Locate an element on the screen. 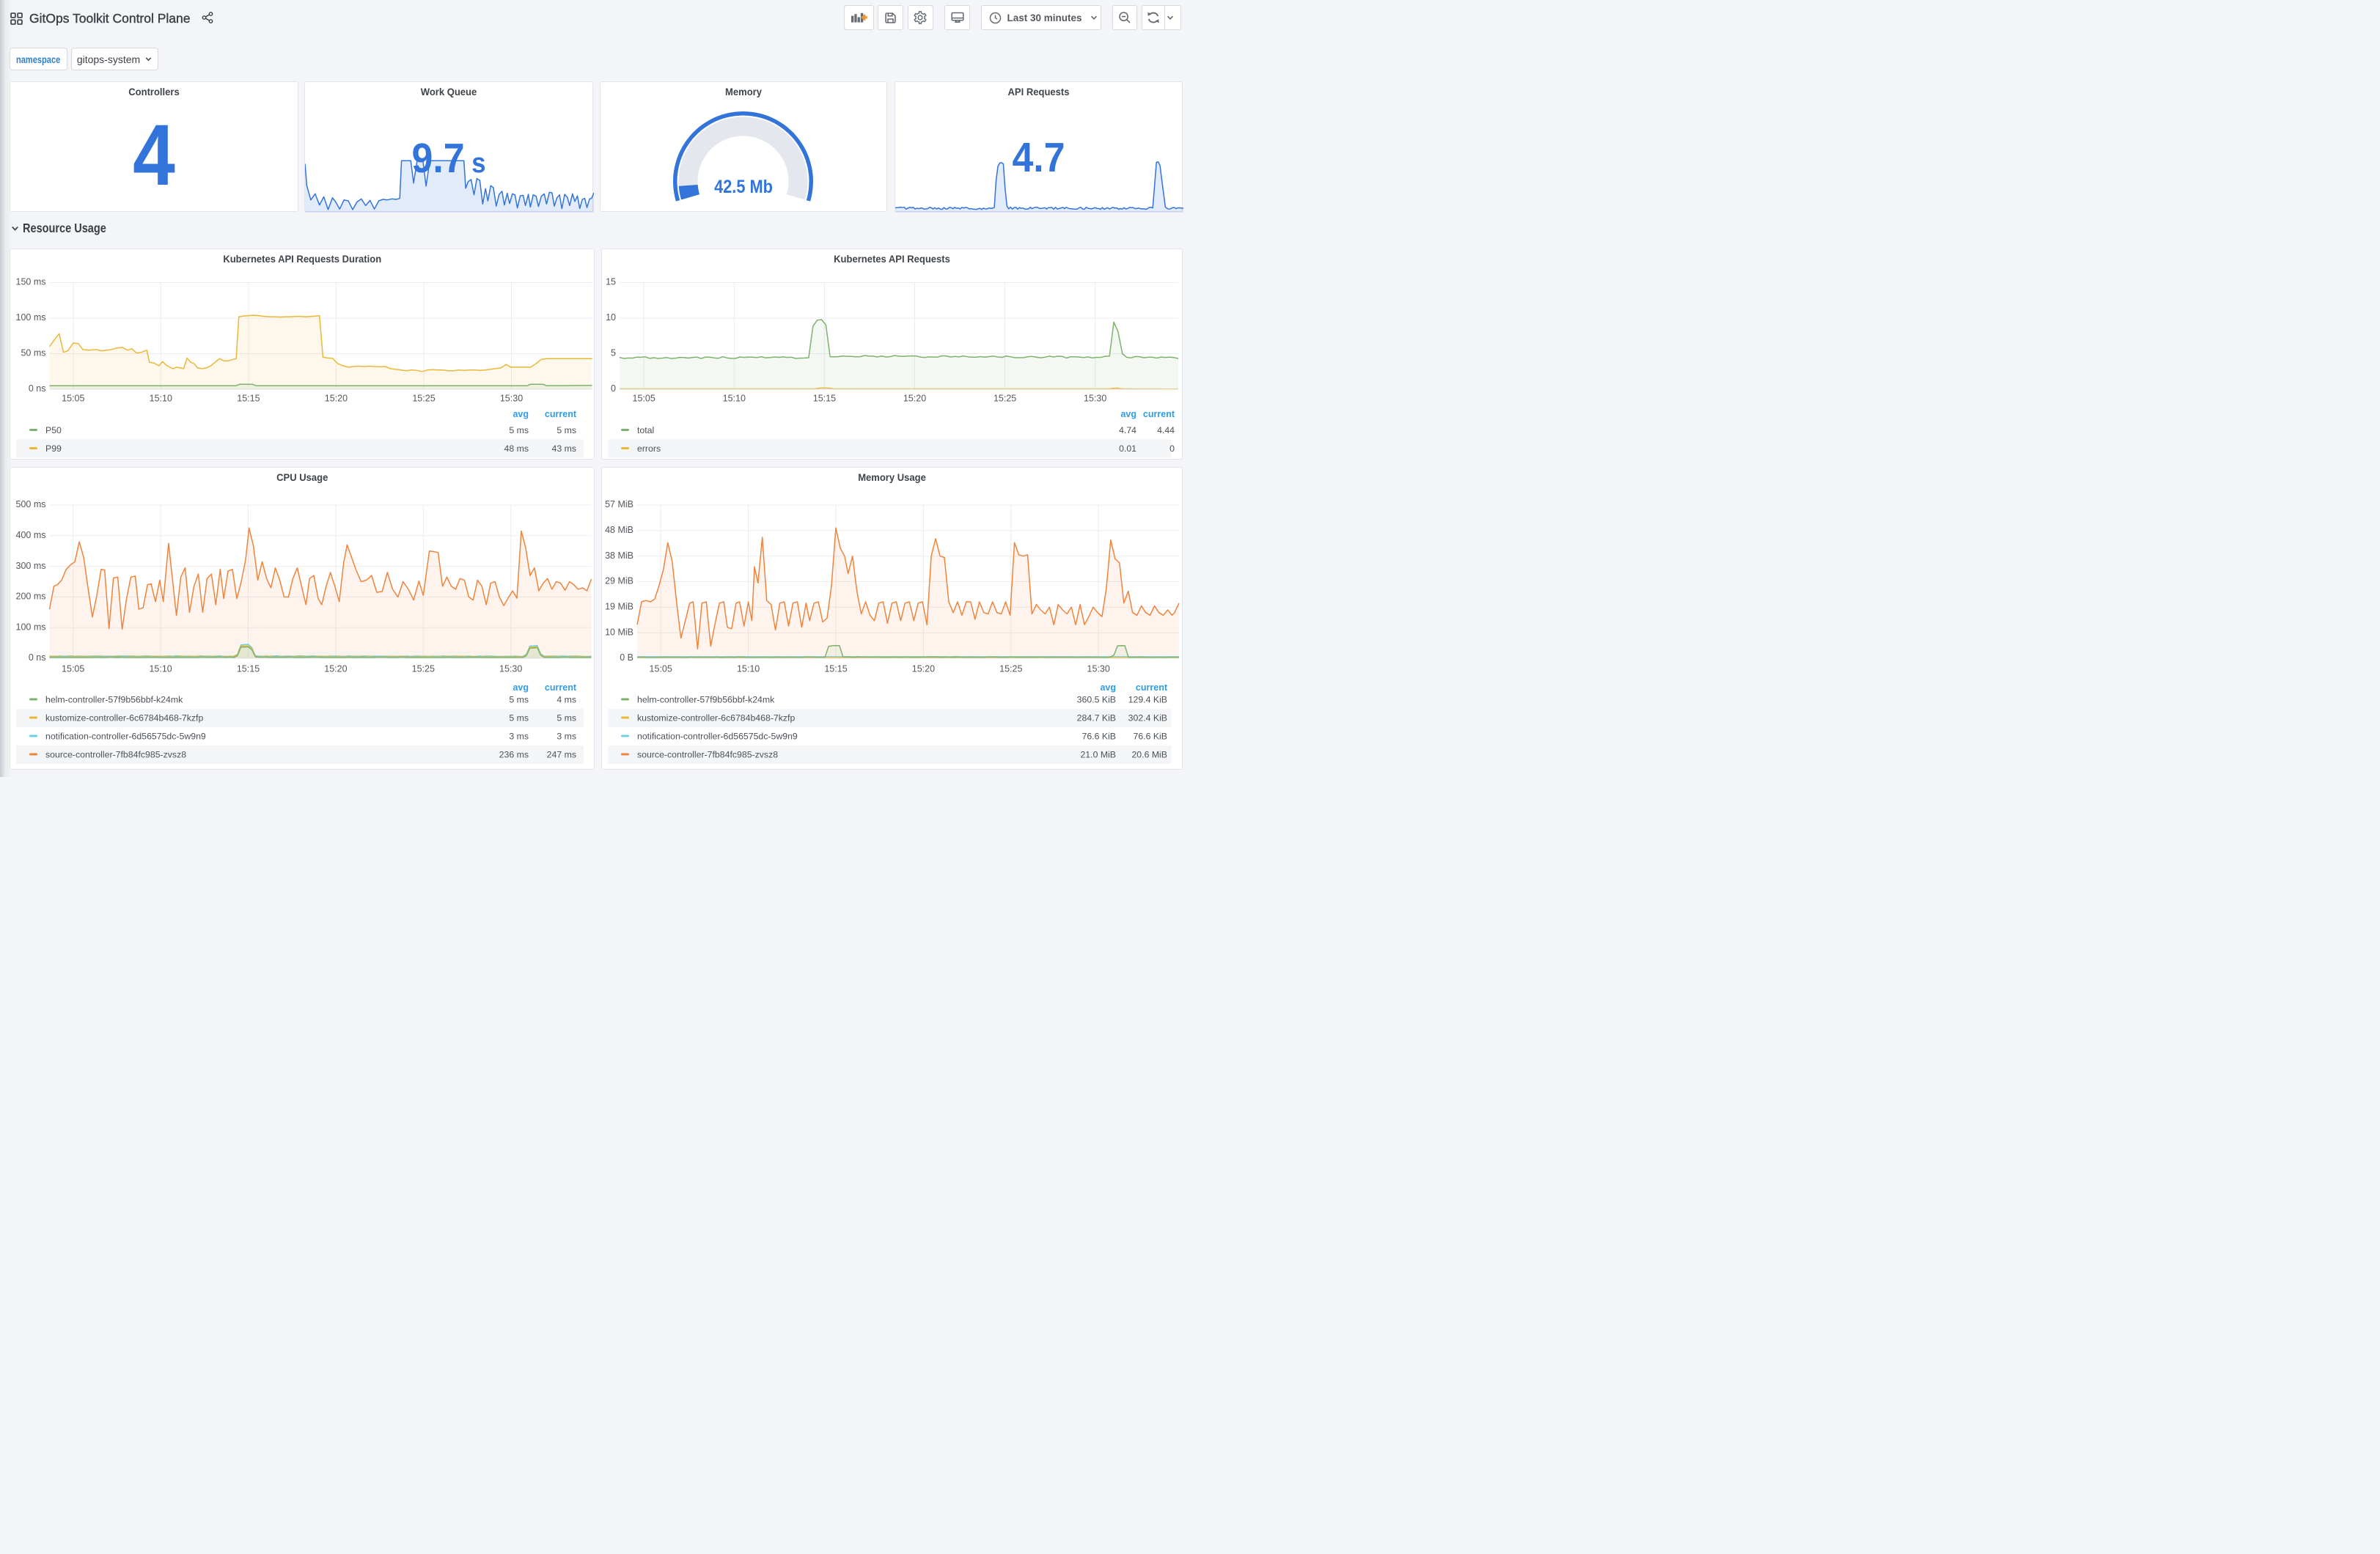 The height and width of the screenshot is (1554, 2380). svg-text: 50 ms is located at coordinates (33, 353).